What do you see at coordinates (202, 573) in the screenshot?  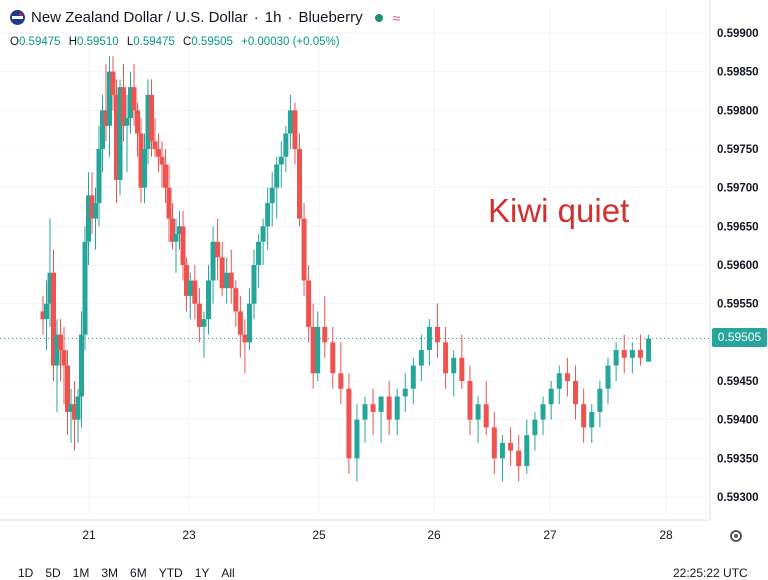 I see `range-1y: 1Y` at bounding box center [202, 573].